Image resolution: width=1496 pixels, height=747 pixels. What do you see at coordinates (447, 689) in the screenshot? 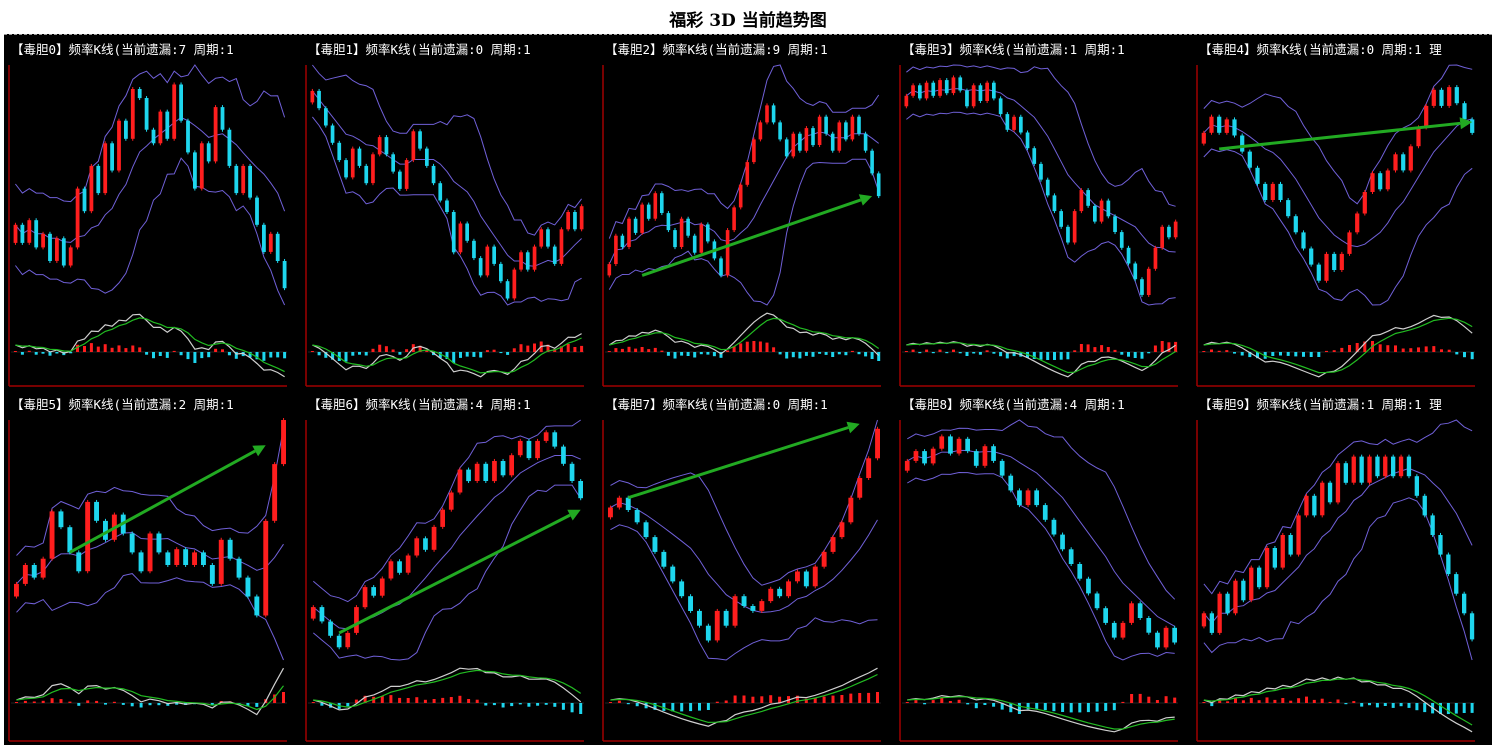
I see `indicator-dif-line` at bounding box center [447, 689].